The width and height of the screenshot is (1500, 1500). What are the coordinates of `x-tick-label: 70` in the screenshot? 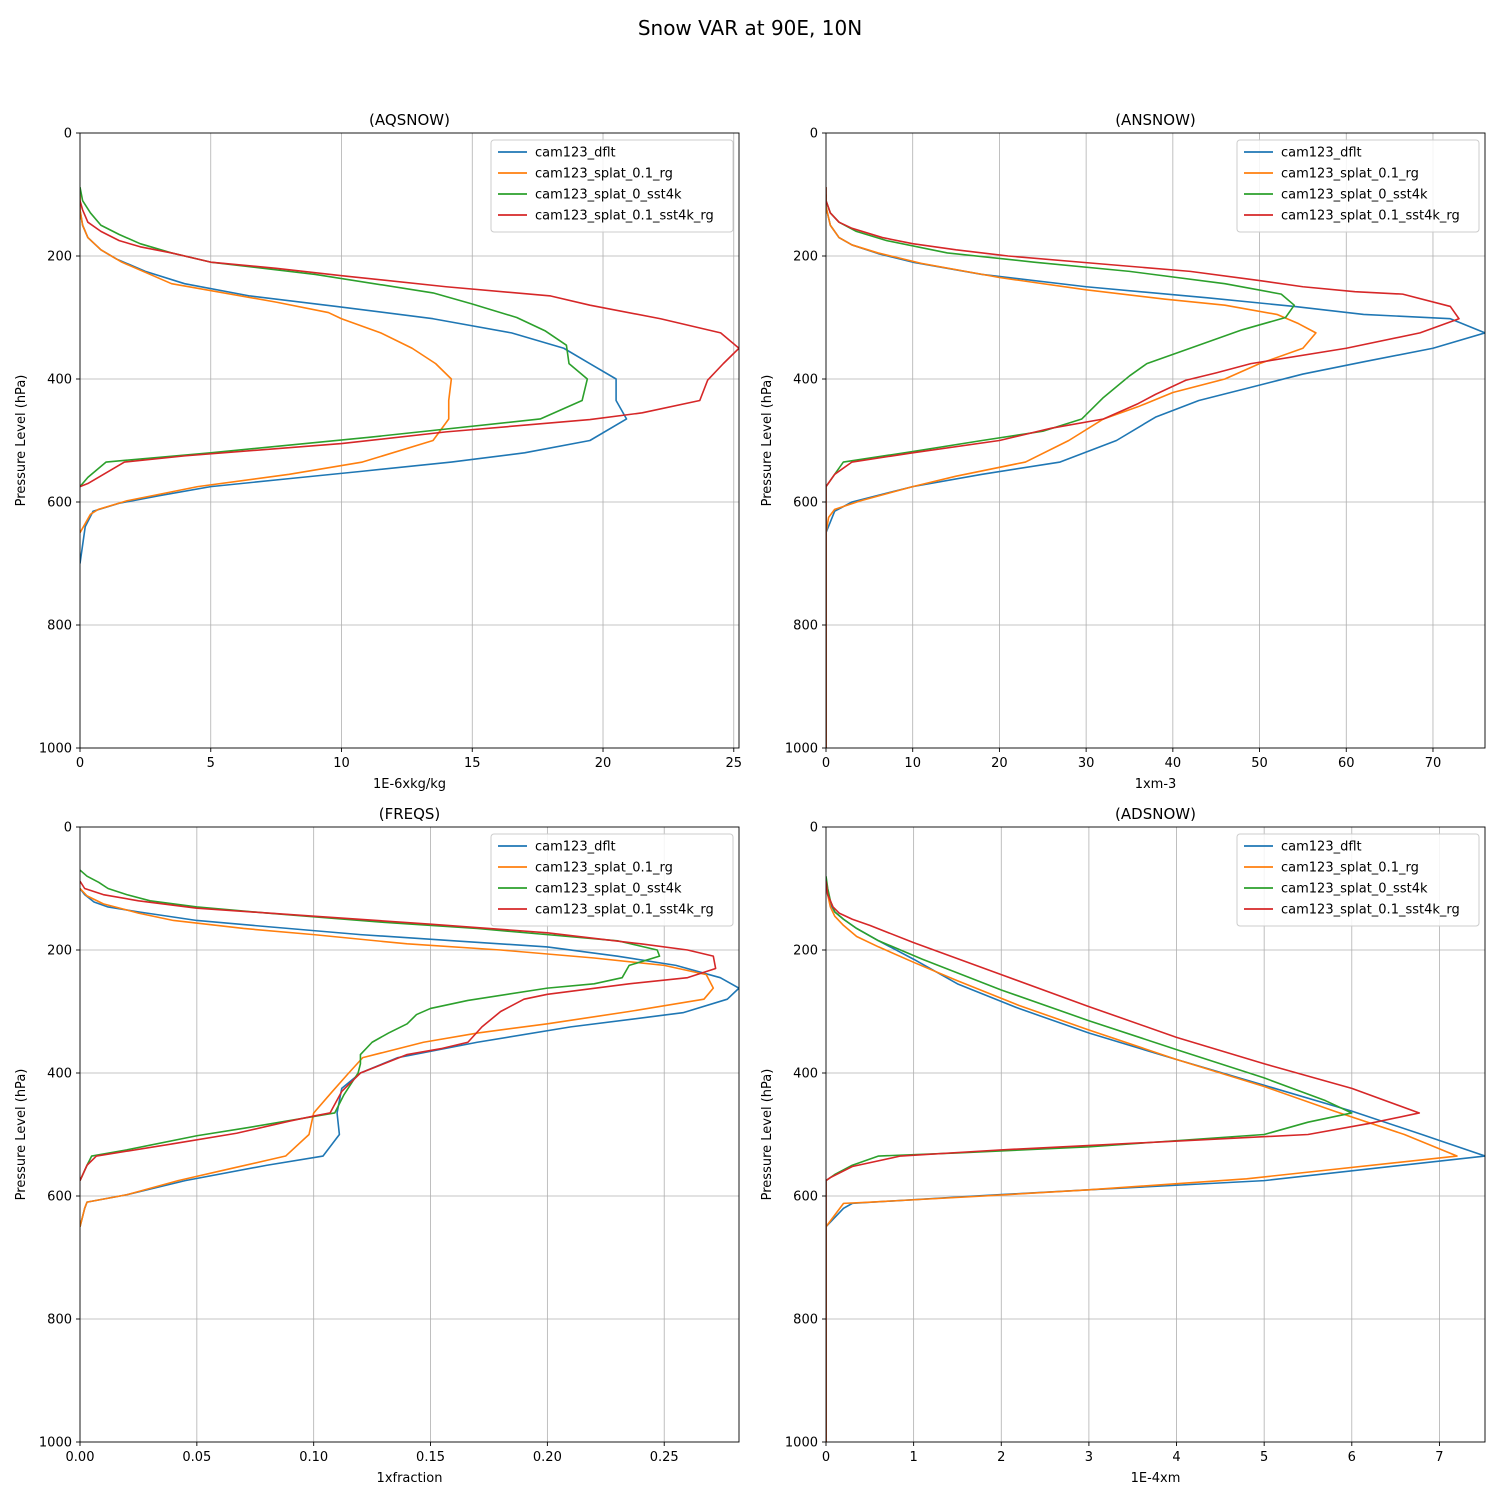 It's located at (1433, 763).